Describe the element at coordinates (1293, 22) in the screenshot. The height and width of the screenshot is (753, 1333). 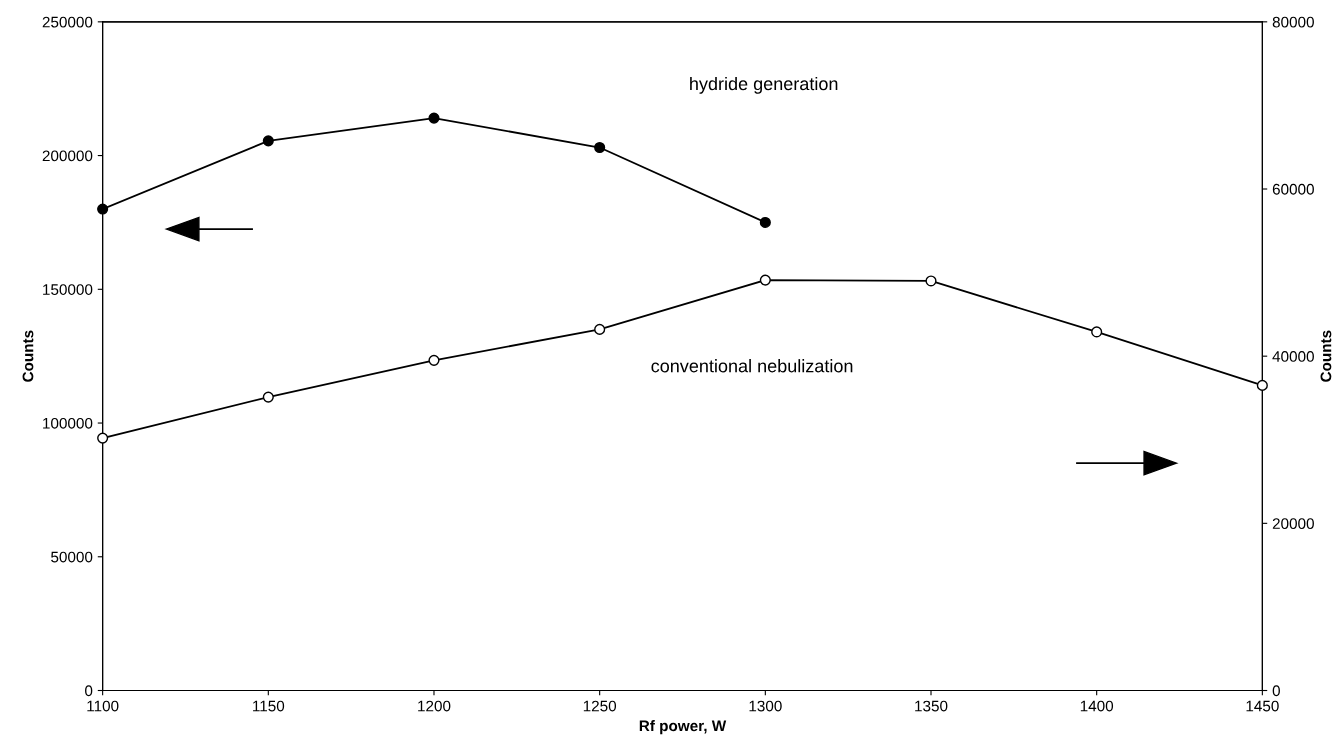
I see `y2-tick-label: 80000` at that location.